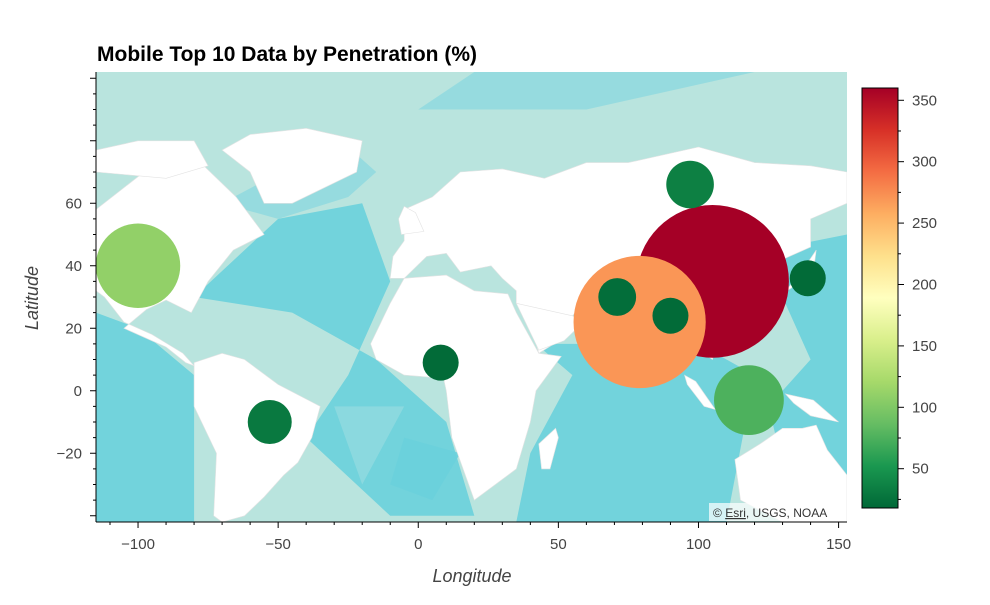 The image size is (990, 605). What do you see at coordinates (287, 54) in the screenshot?
I see `chart-title: Mobile Top 10 Data by Penetration (%)` at bounding box center [287, 54].